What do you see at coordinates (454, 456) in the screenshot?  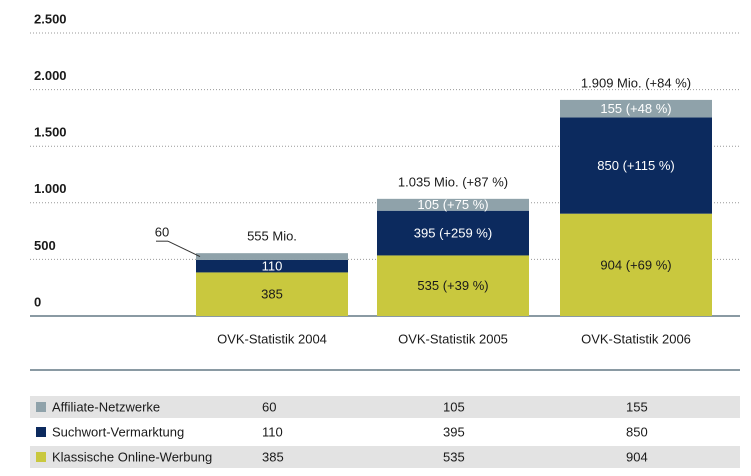 I see `table-value: 535` at bounding box center [454, 456].